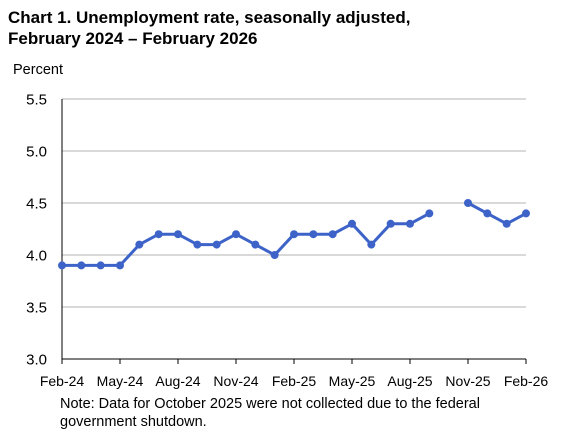  What do you see at coordinates (38, 70) in the screenshot?
I see `y-axis-label: Percent` at bounding box center [38, 70].